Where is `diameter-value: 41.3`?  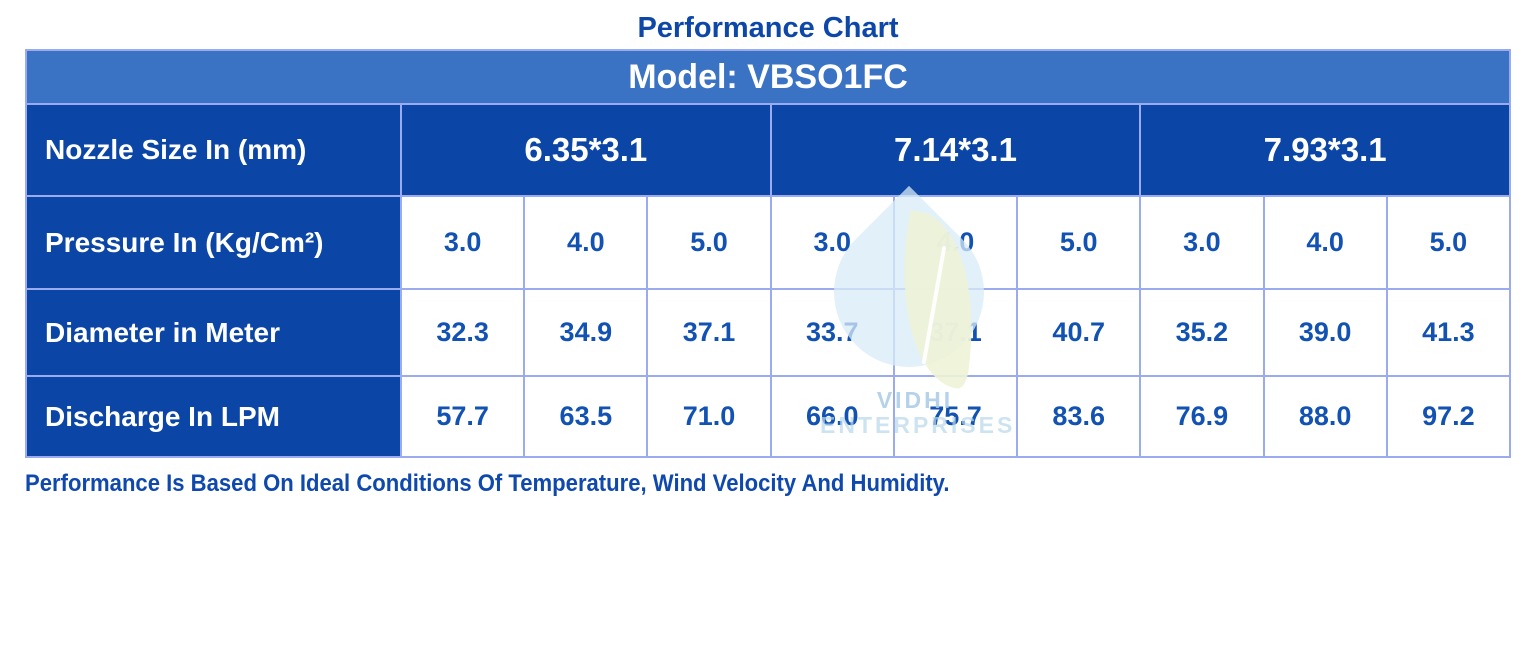 diameter-value: 41.3 is located at coordinates (1448, 332).